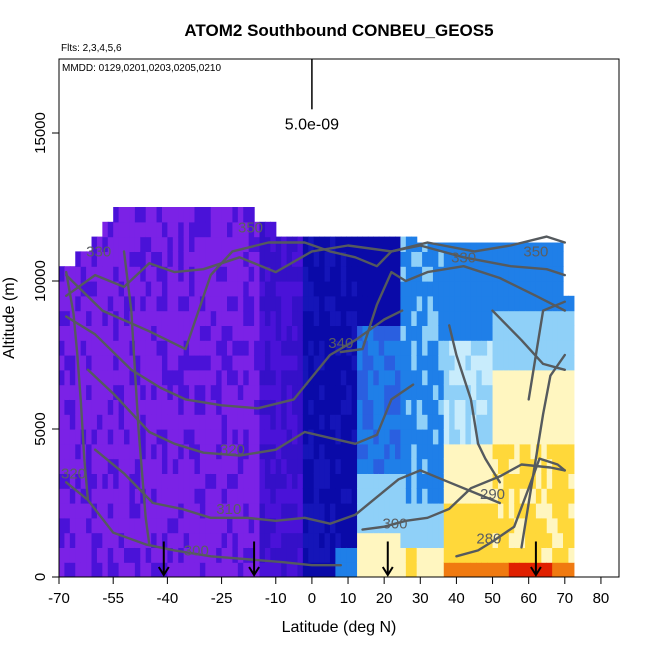  I want to click on contour-label: 350, so click(535, 251).